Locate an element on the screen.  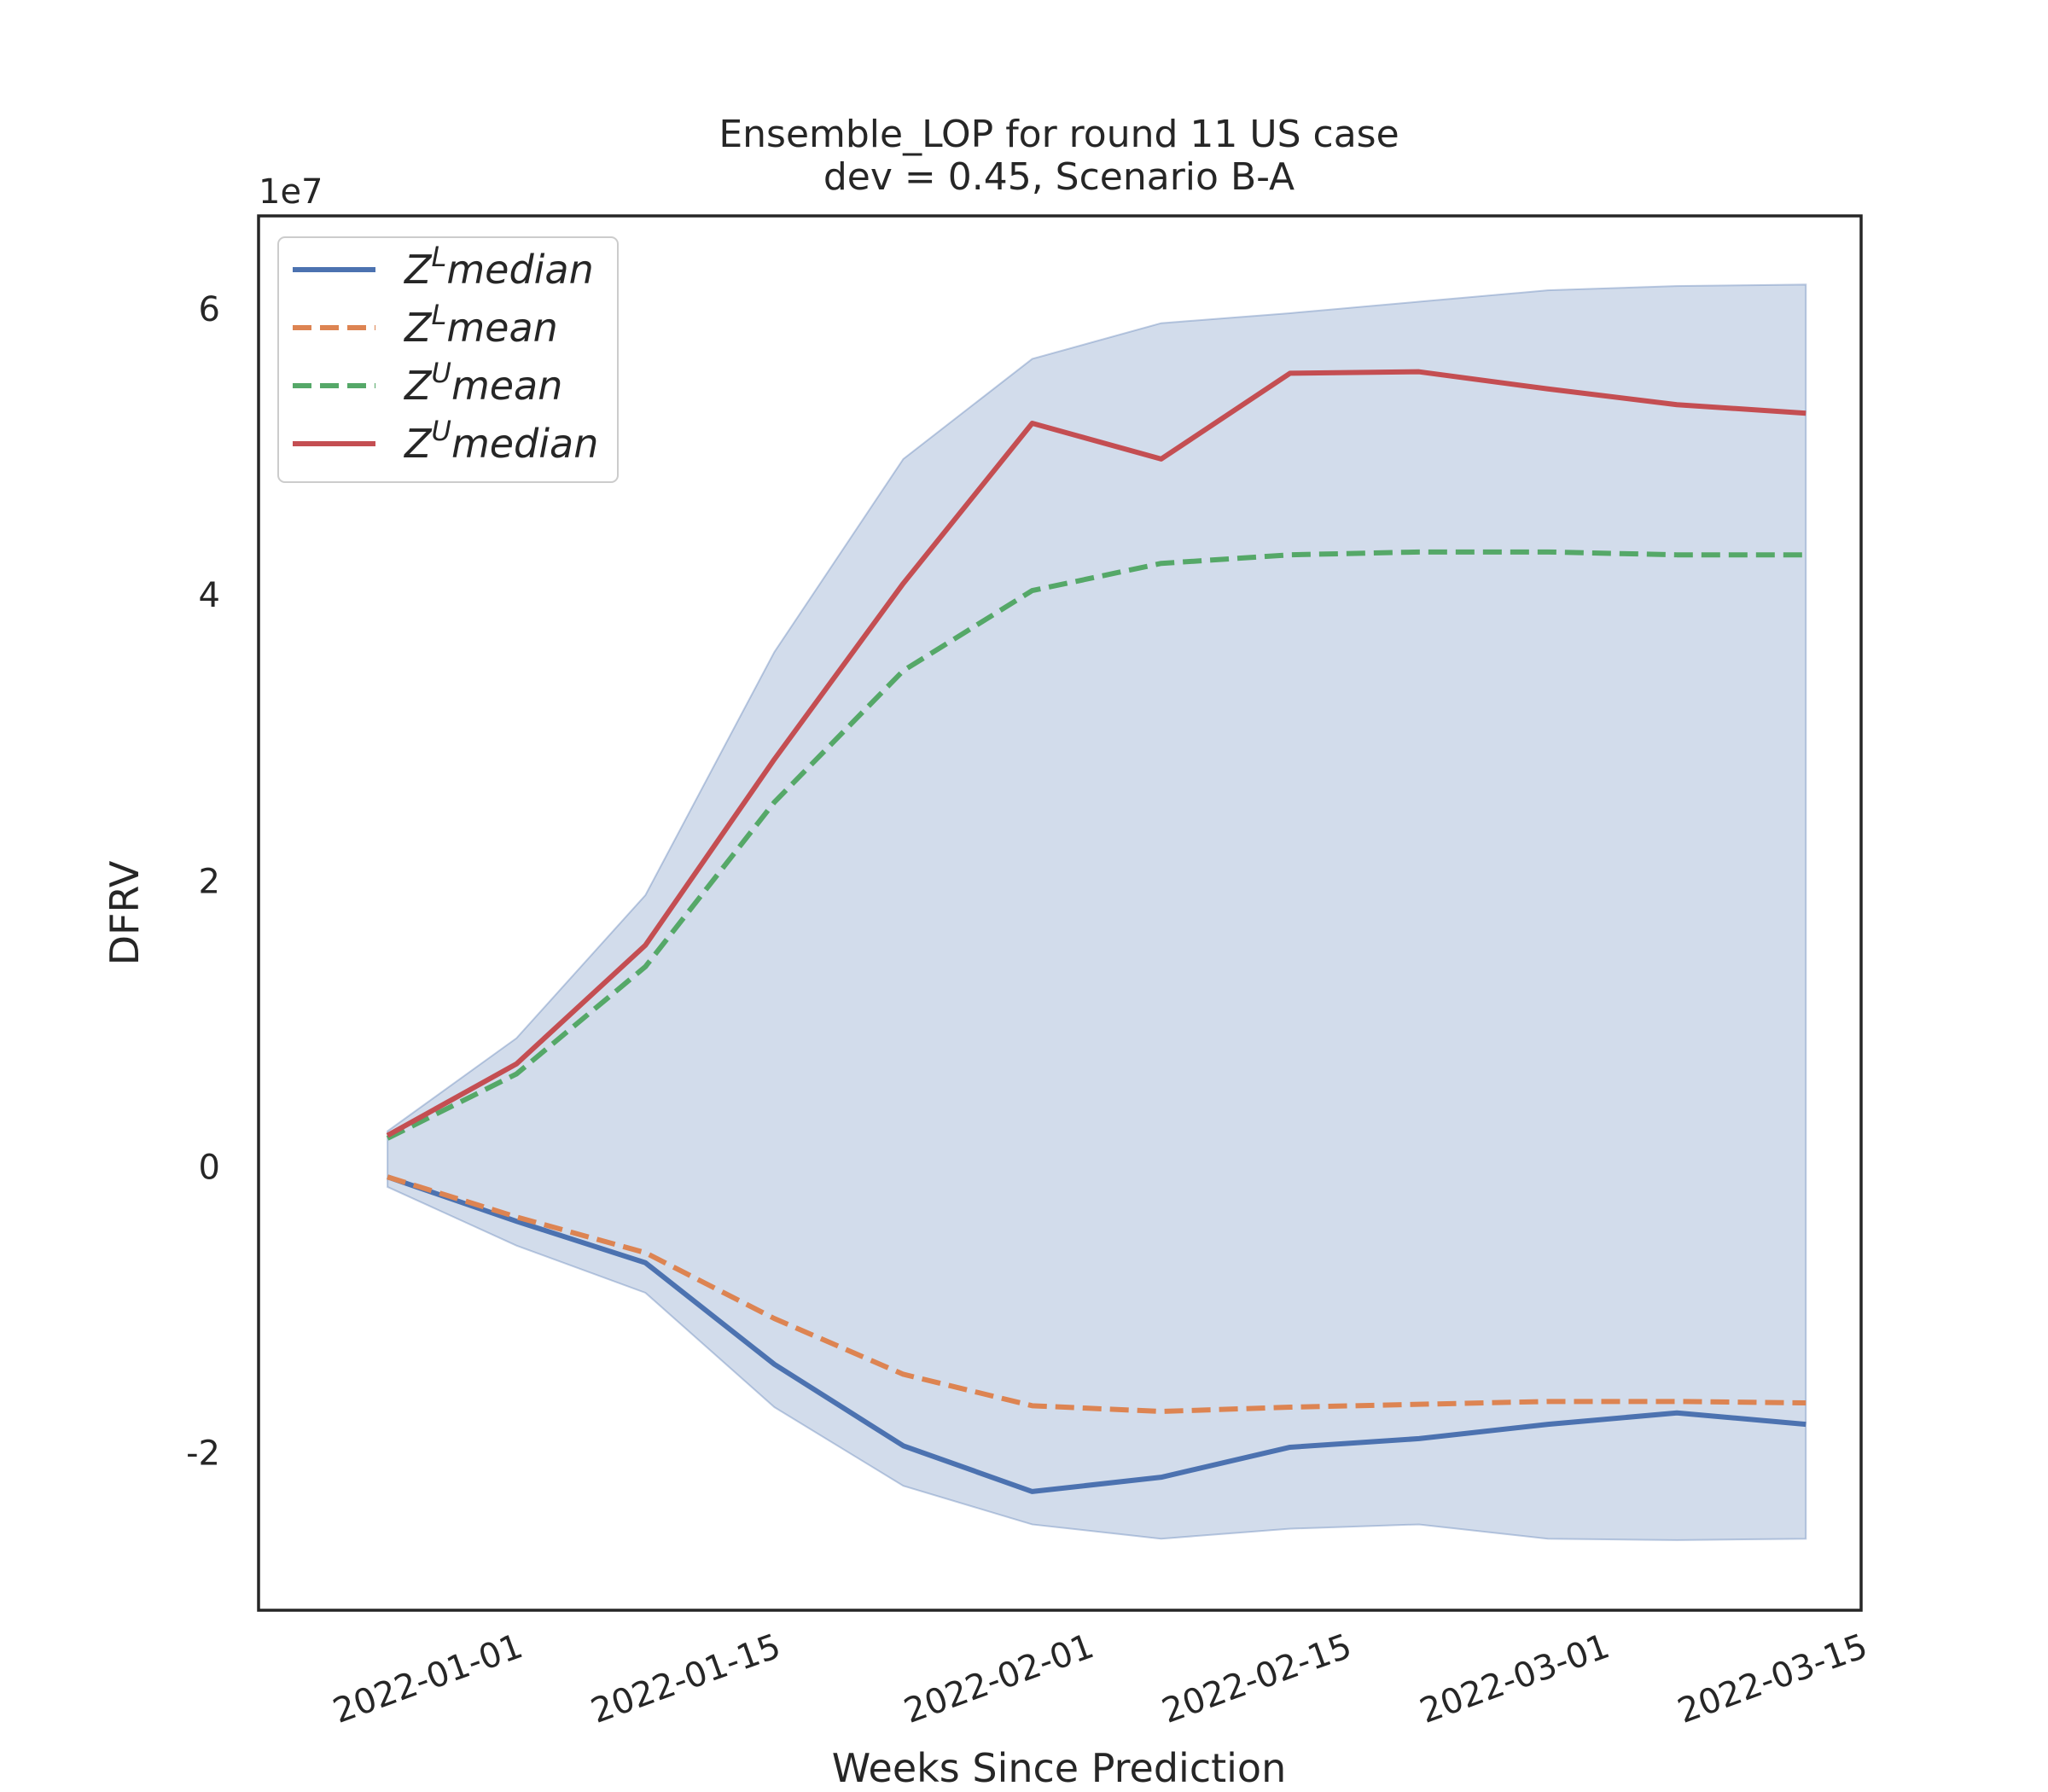
chart-title-line1: Ensemble_LOP for round 11 US case is located at coordinates (1059, 134).